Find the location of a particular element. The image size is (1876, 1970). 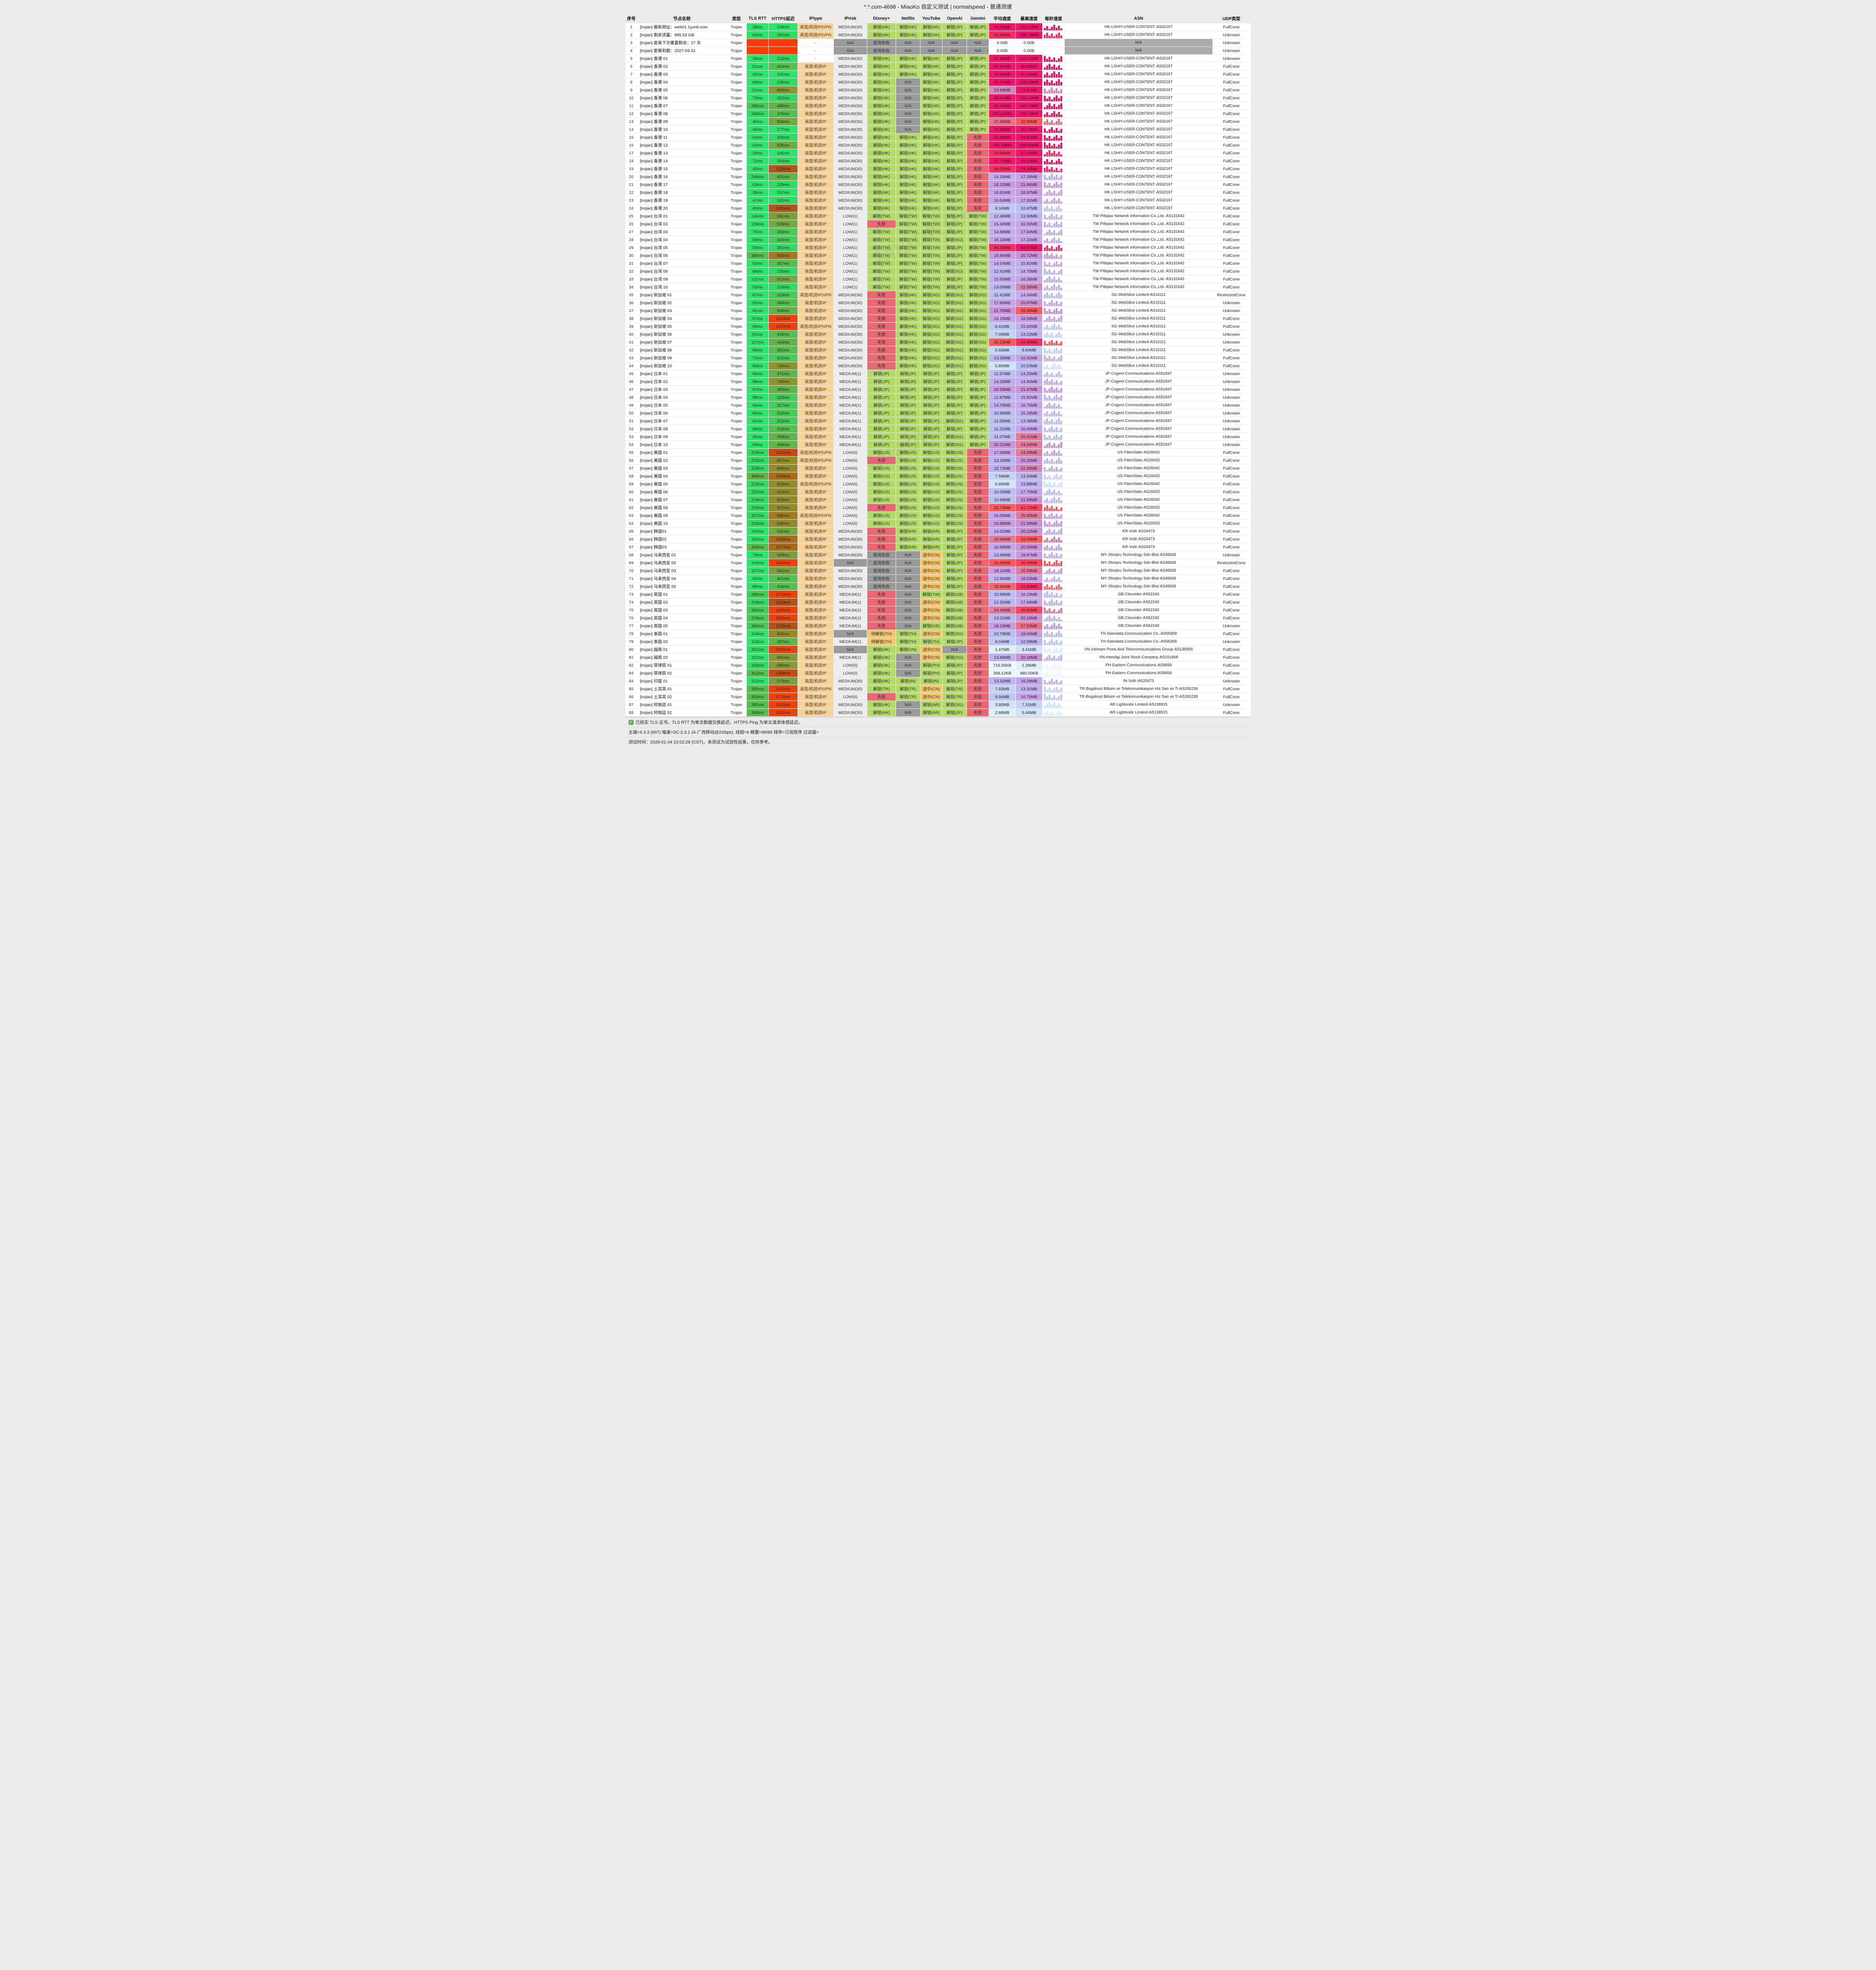

cell-node-name: [trojan] 日本 01 is located at coordinates (654, 374).